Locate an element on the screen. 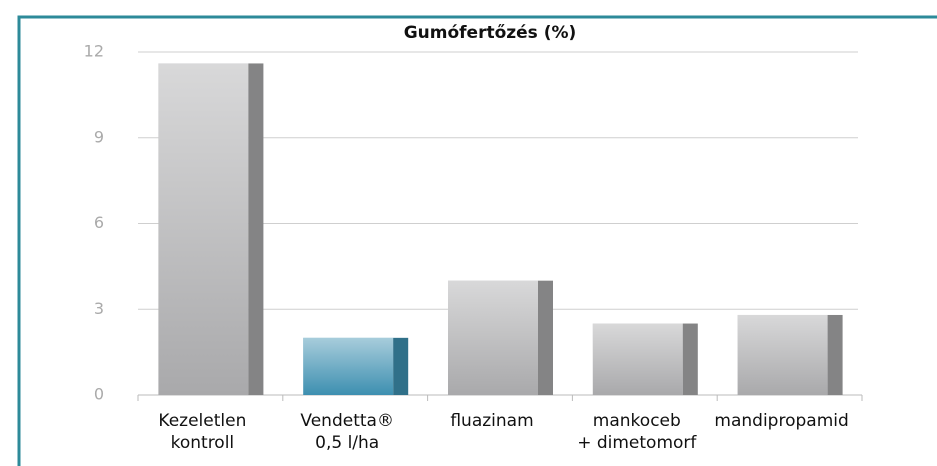 The height and width of the screenshot is (466, 937). y-tick-label: 0 is located at coordinates (99, 394).